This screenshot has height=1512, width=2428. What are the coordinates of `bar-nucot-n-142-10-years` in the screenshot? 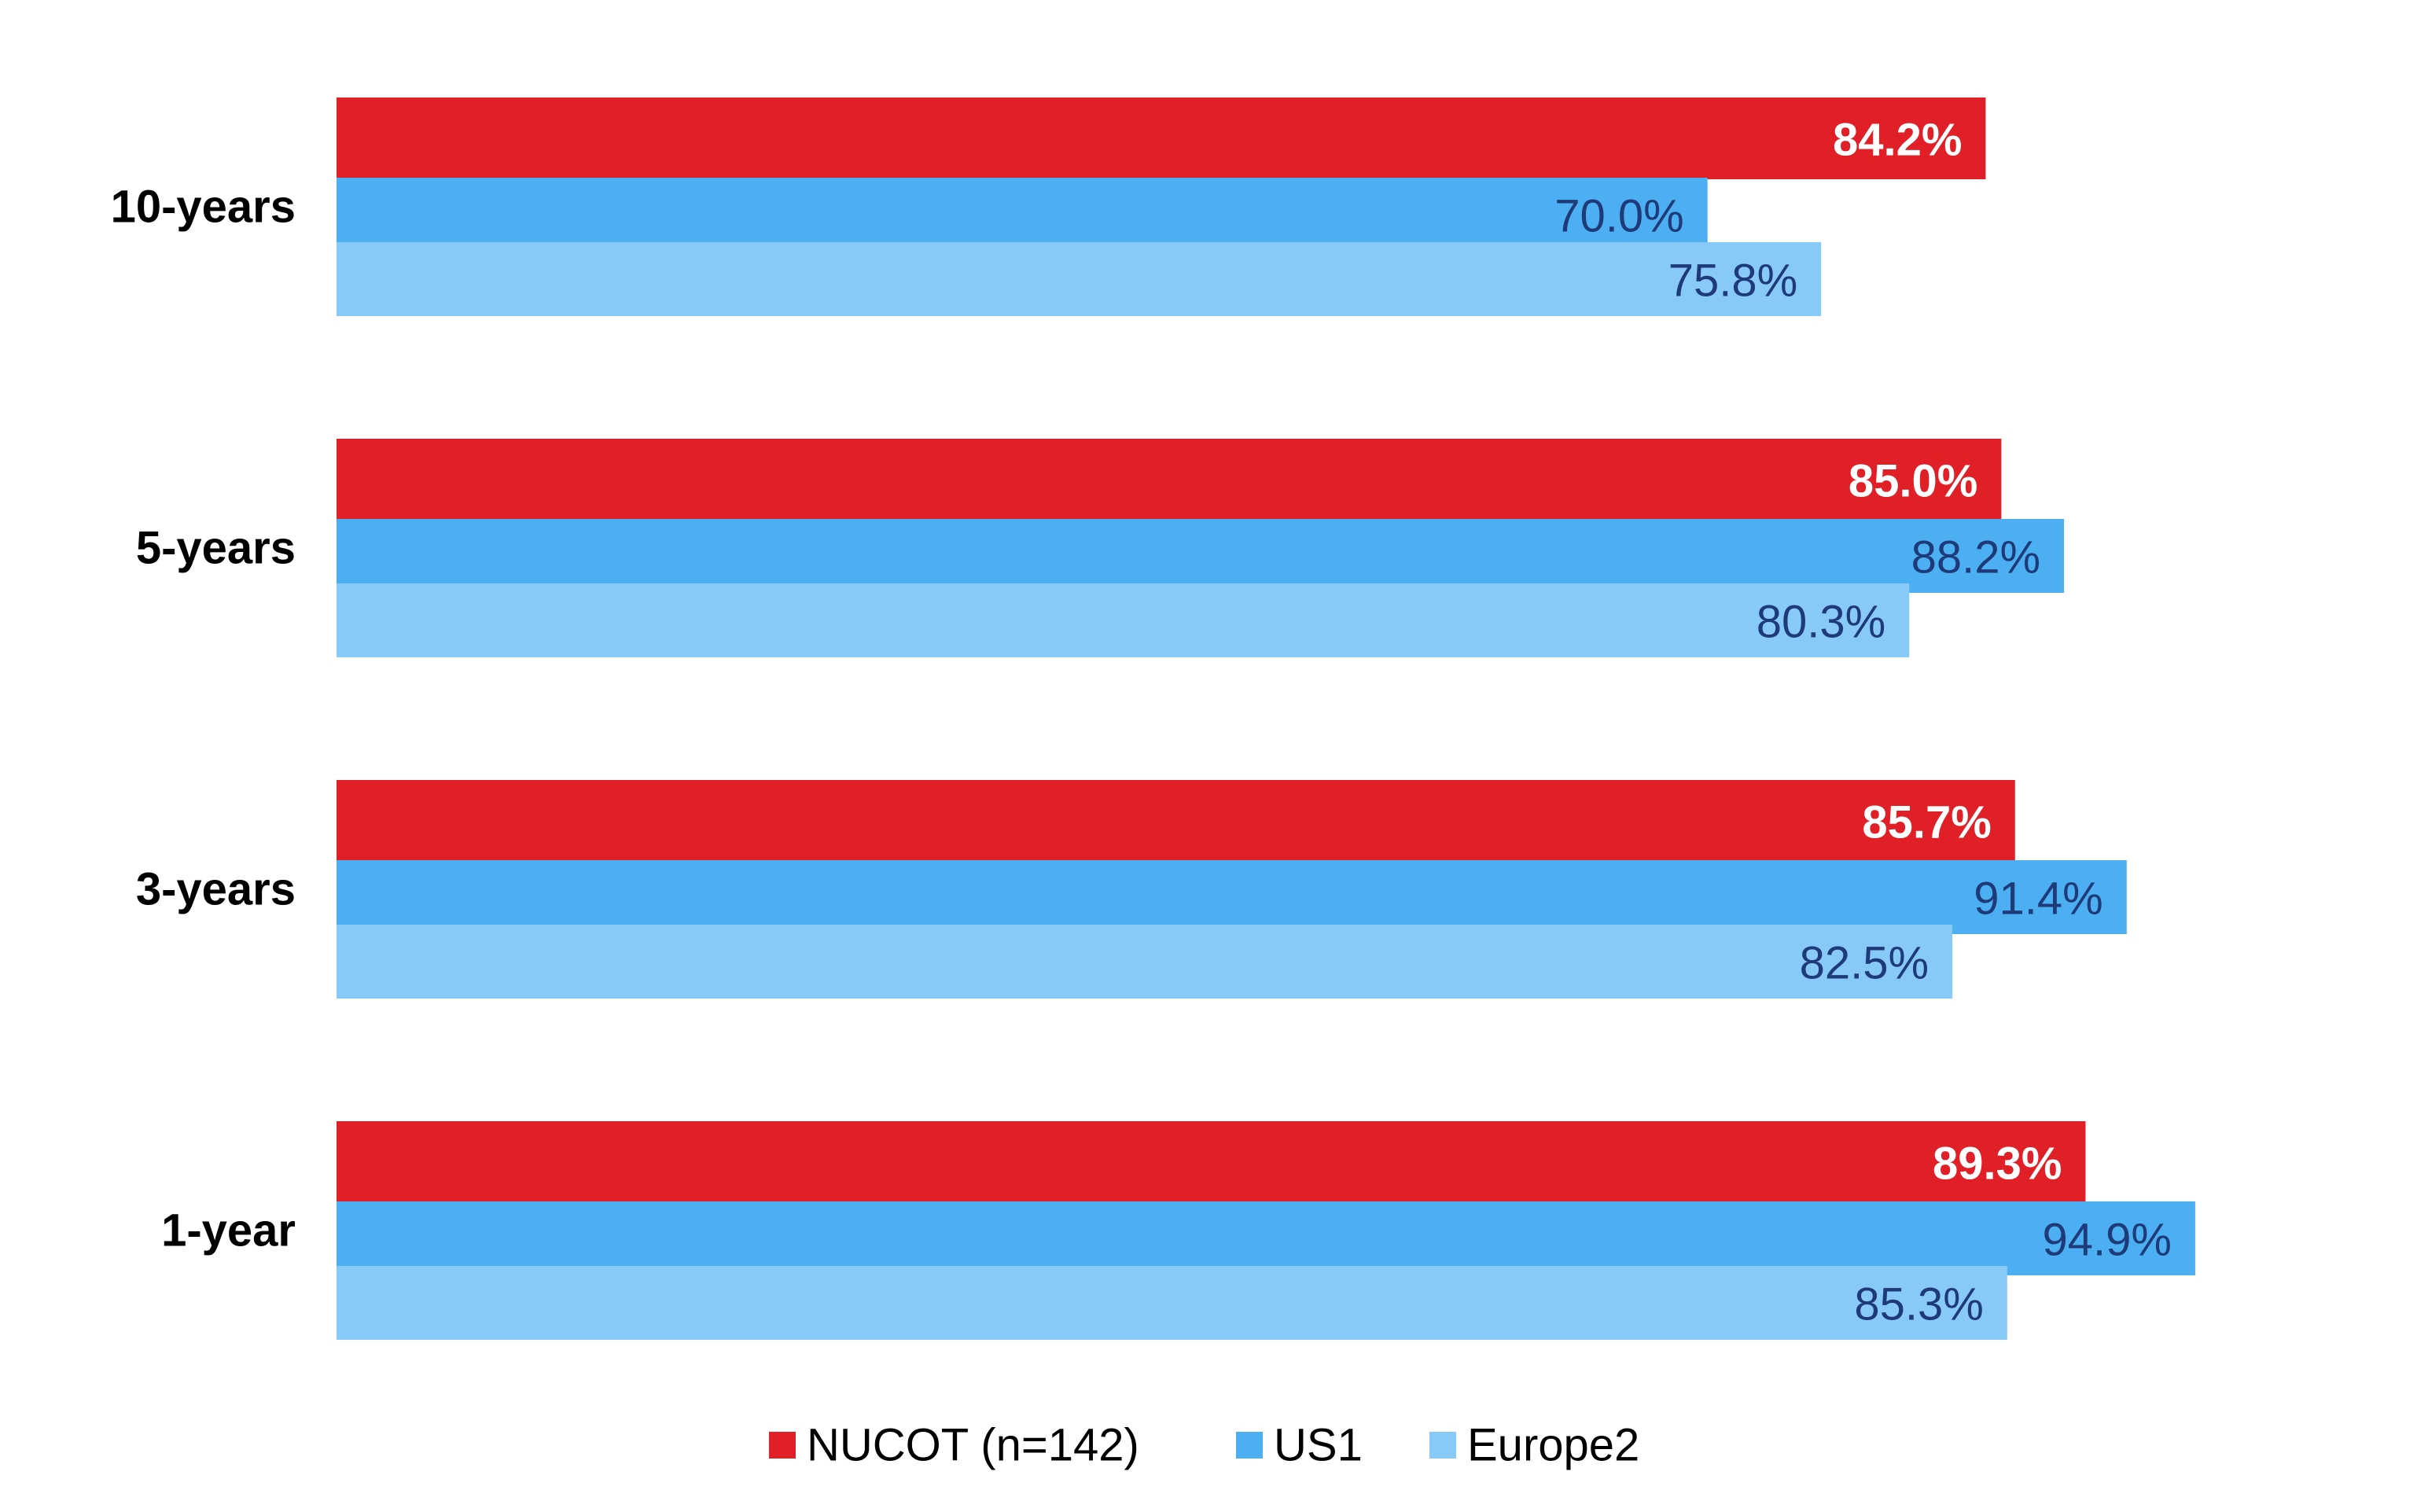 It's located at (1161, 138).